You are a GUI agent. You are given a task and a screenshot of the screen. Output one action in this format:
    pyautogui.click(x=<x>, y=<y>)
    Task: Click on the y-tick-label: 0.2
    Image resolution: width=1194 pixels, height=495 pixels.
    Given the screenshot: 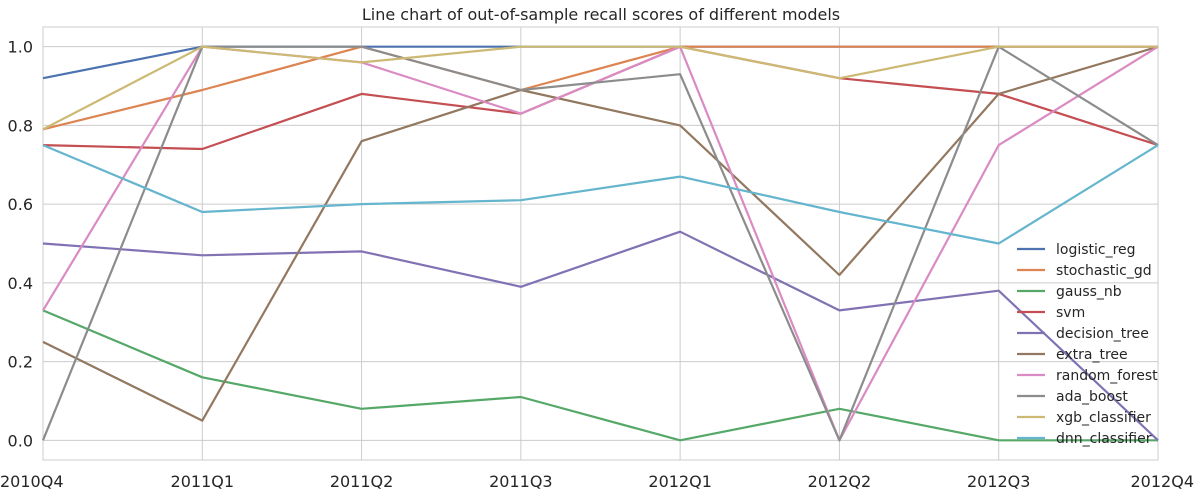 What is the action you would take?
    pyautogui.click(x=20, y=362)
    